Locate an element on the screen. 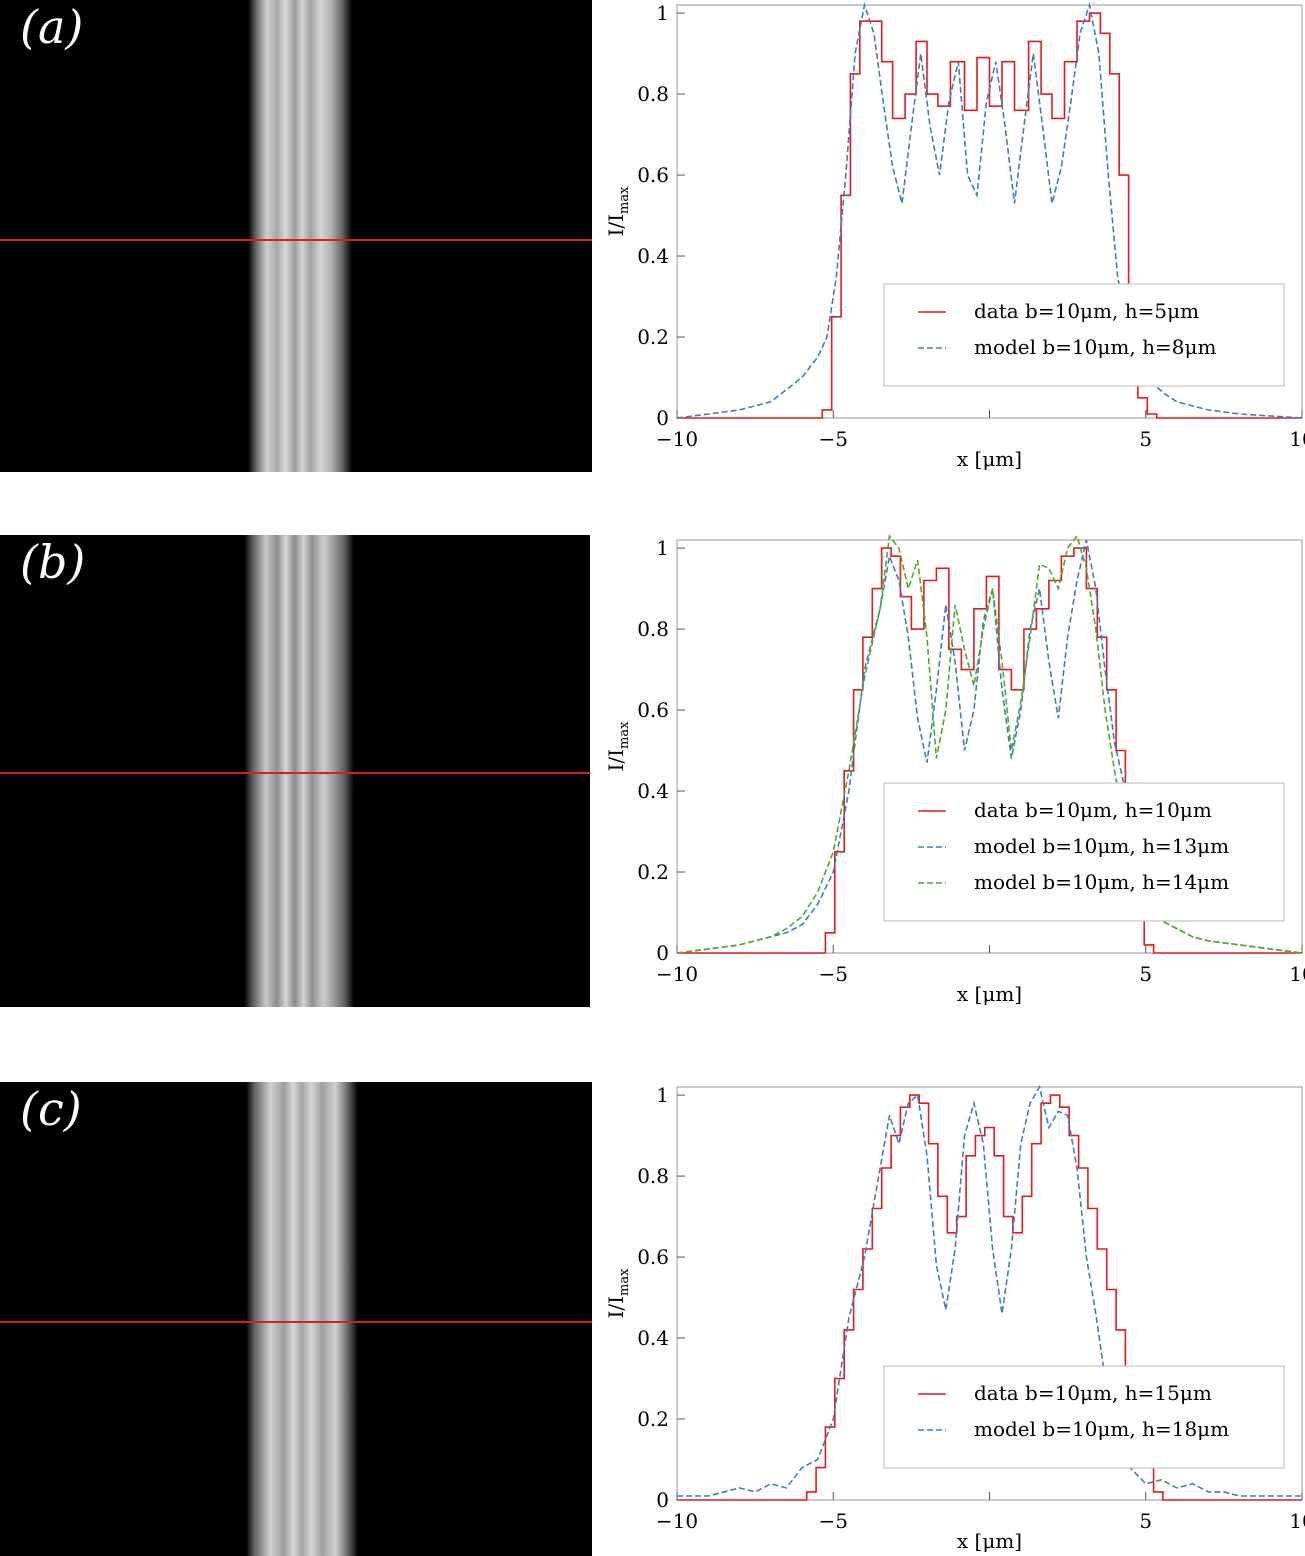  slit-band-c is located at coordinates (302, 1319).